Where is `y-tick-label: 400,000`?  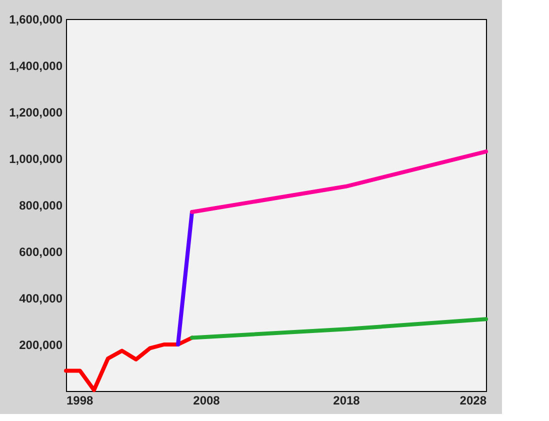 y-tick-label: 400,000 is located at coordinates (41, 299).